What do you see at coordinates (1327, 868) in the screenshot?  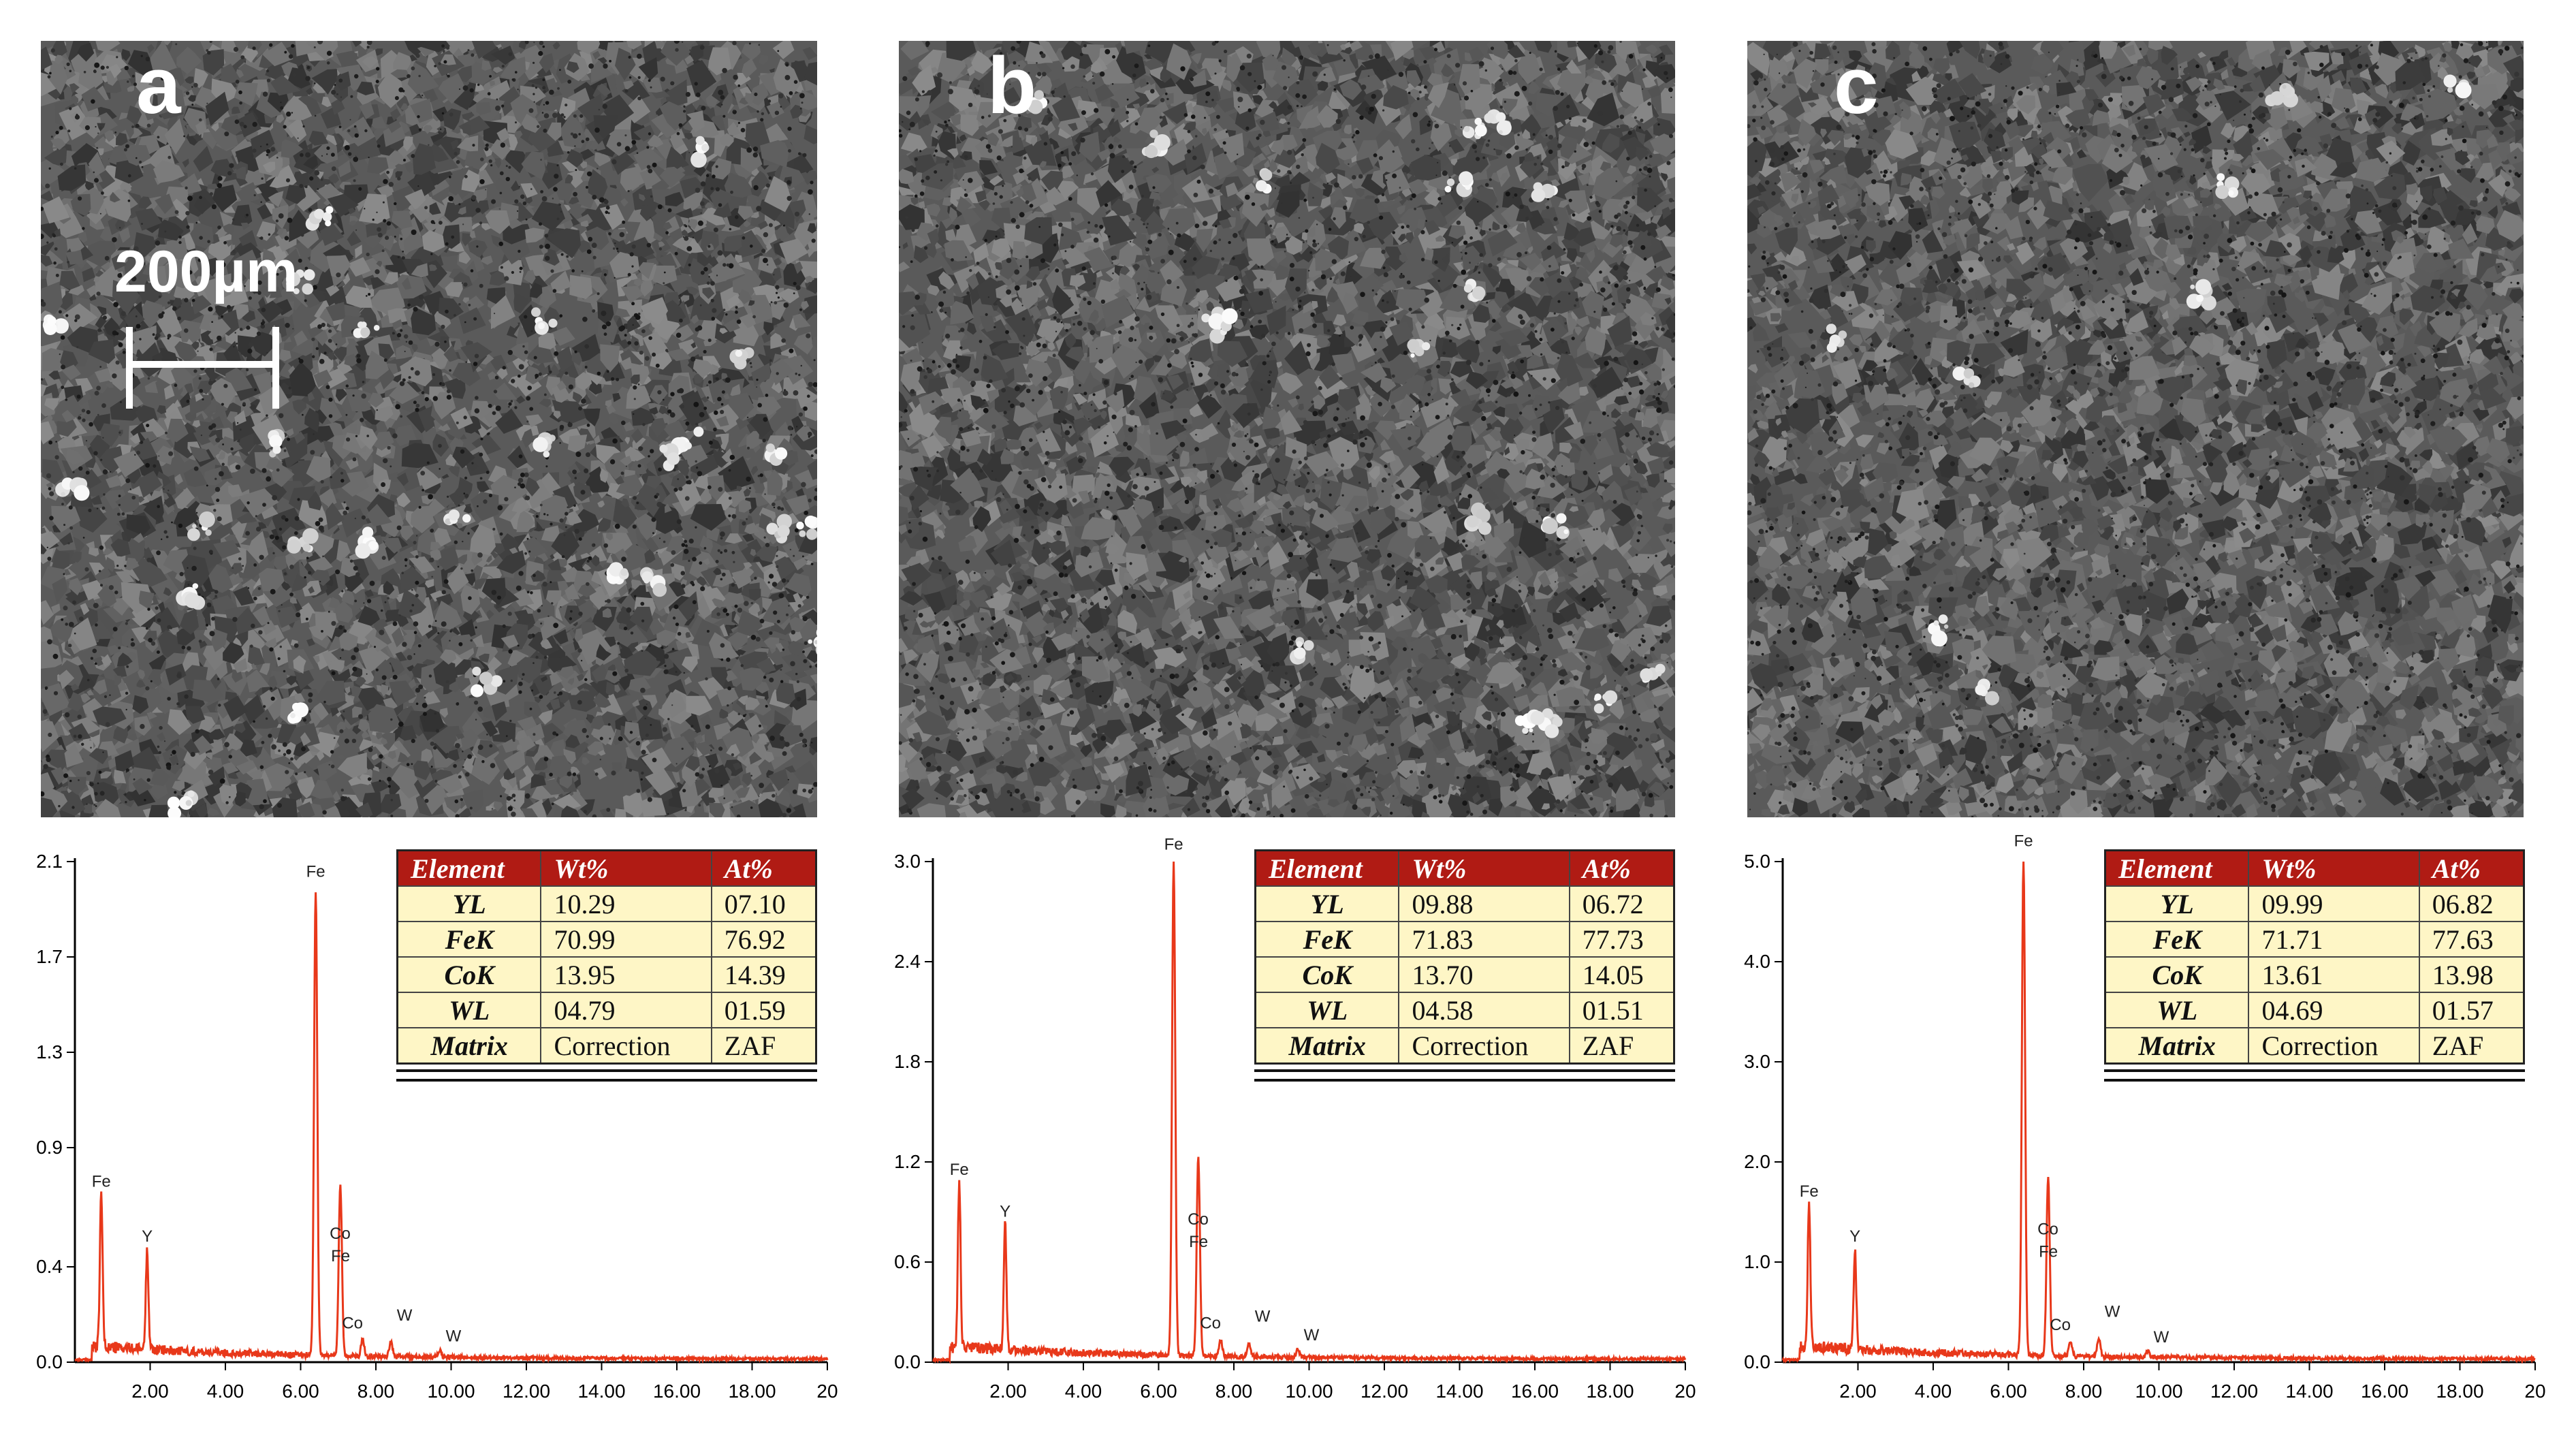 I see `table-header-cell: Element` at bounding box center [1327, 868].